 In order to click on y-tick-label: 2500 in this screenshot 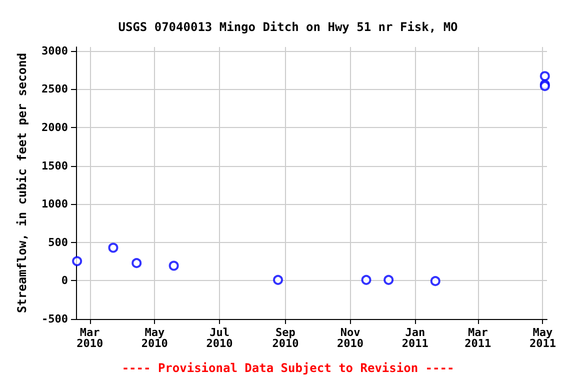, I will do `click(55, 89)`.